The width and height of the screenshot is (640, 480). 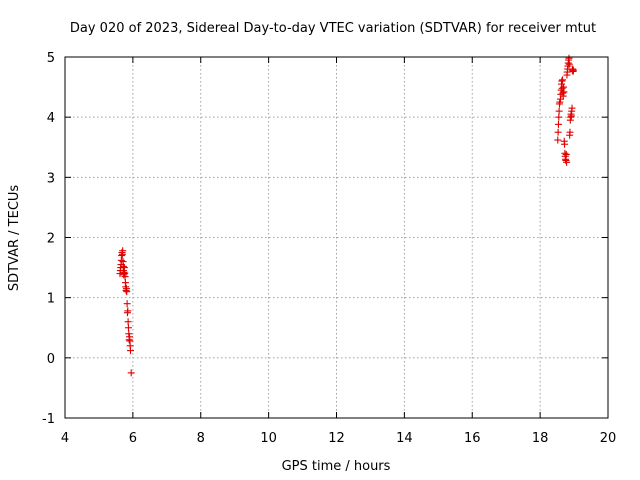 I want to click on x-tick-label: 20, so click(x=608, y=438).